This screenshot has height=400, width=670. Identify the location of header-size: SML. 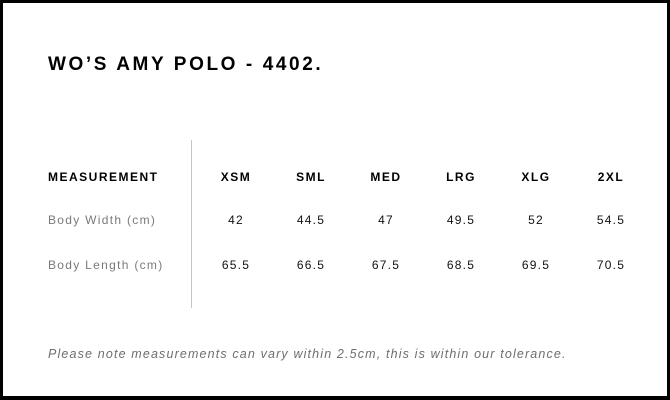
(311, 177).